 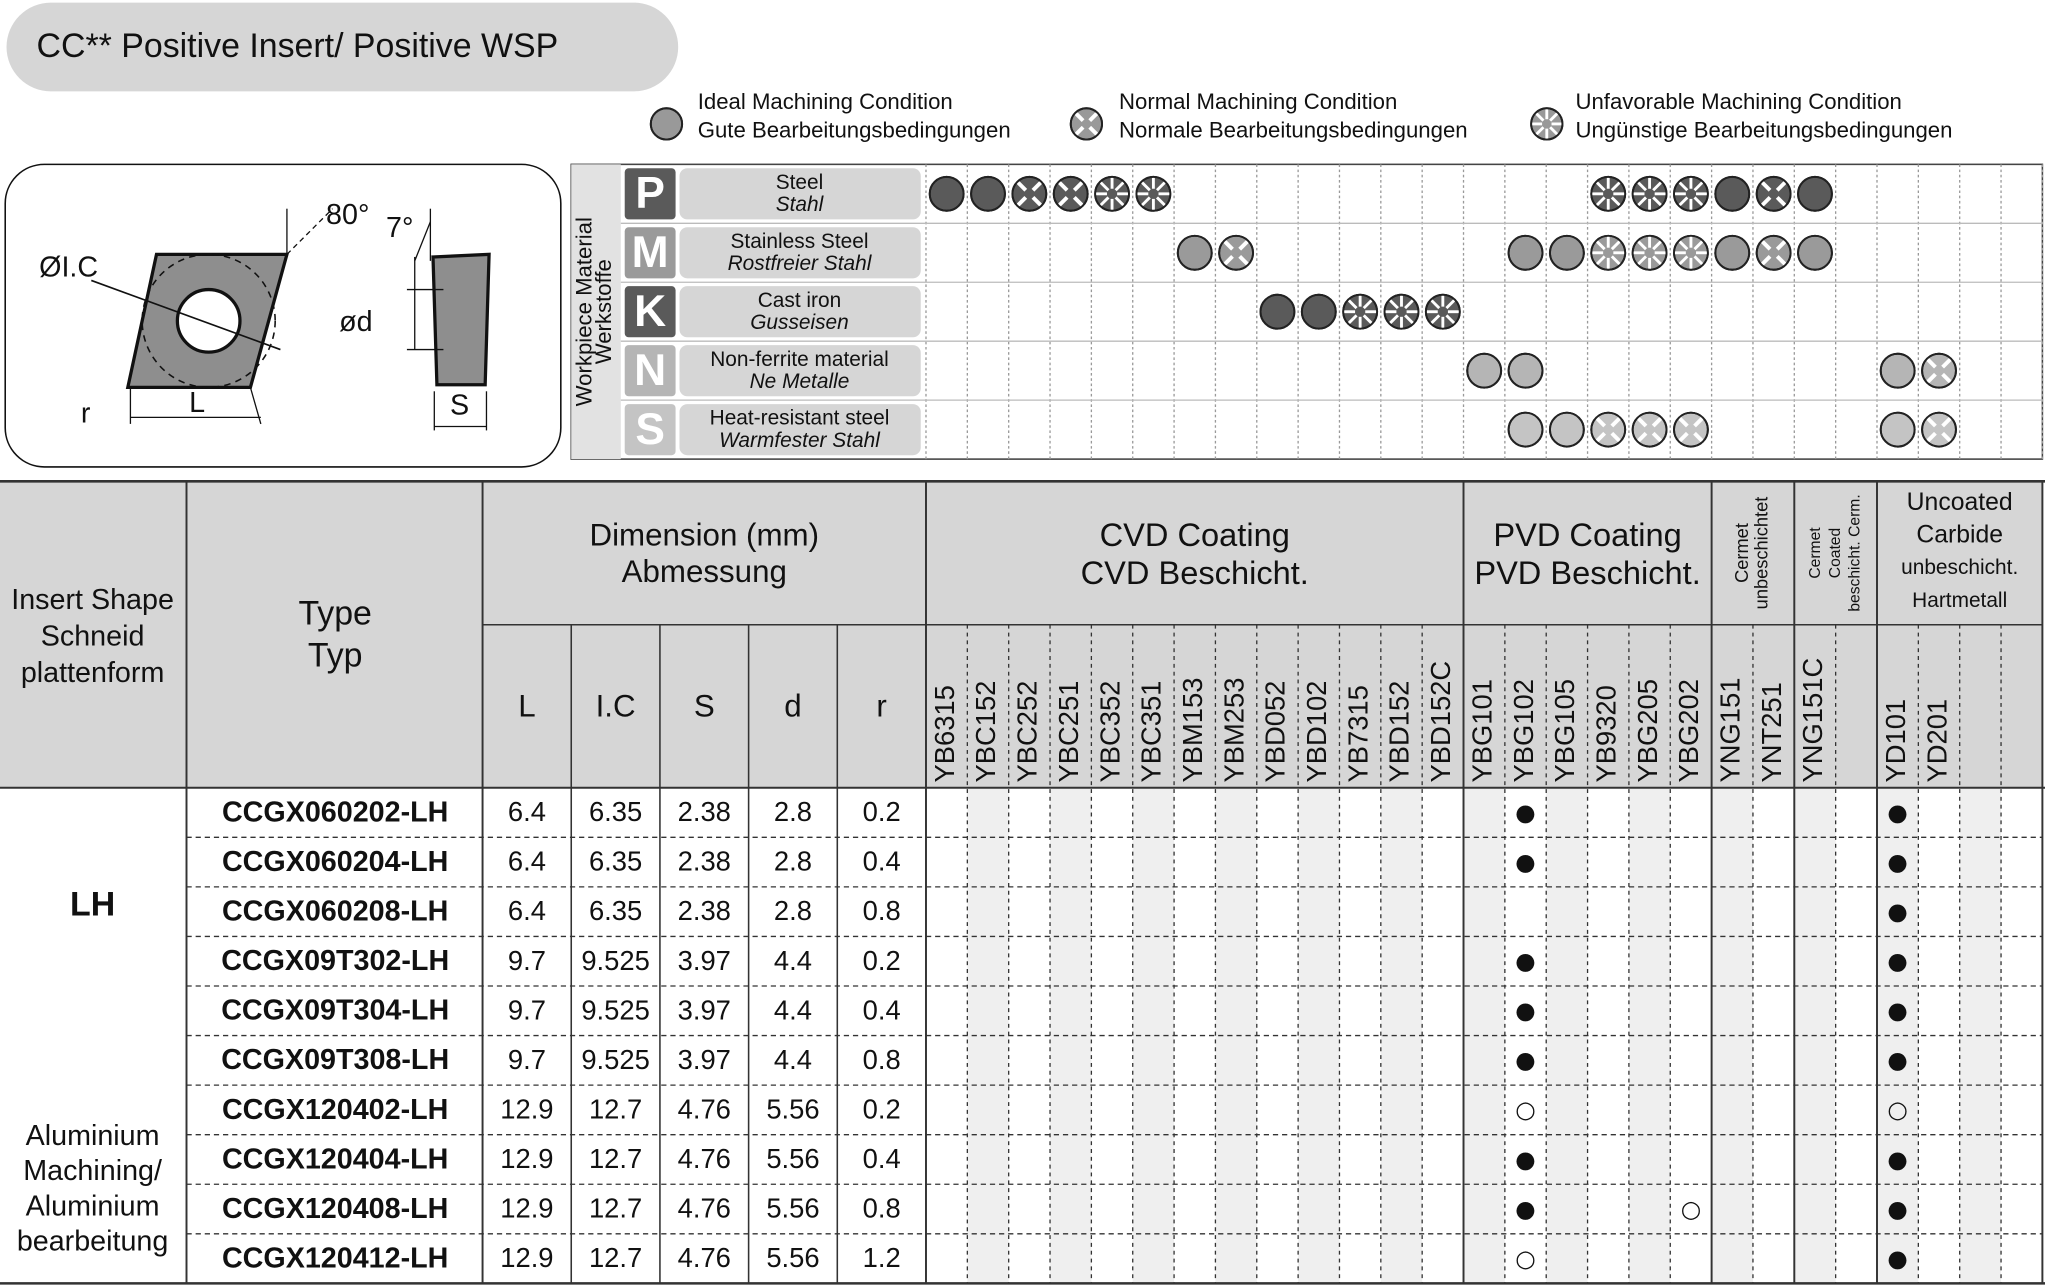 I want to click on grade-label: YD101, so click(x=1895, y=741).